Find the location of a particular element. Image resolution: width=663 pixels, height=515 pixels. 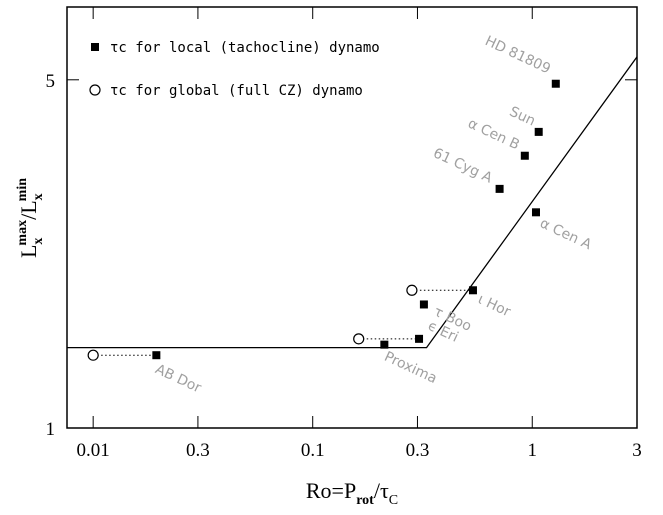

x-tick-label: 1 is located at coordinates (533, 450).